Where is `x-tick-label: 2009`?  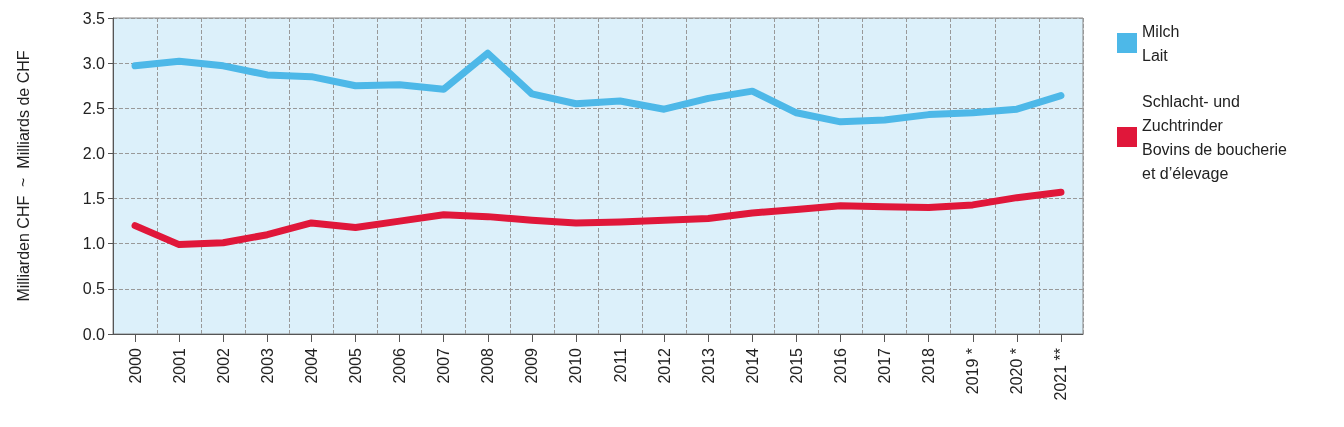 x-tick-label: 2009 is located at coordinates (532, 365).